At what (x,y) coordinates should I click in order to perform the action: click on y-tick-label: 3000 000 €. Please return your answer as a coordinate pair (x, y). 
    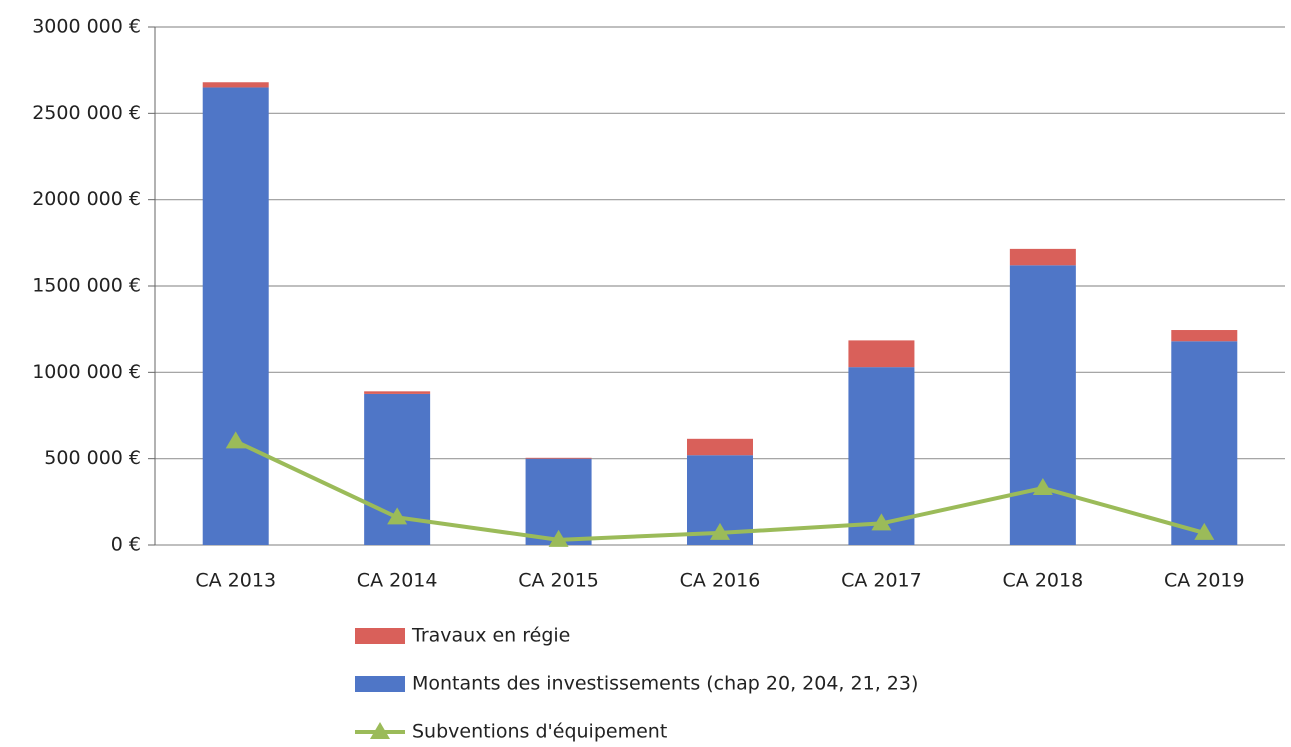
    Looking at the image, I should click on (86, 27).